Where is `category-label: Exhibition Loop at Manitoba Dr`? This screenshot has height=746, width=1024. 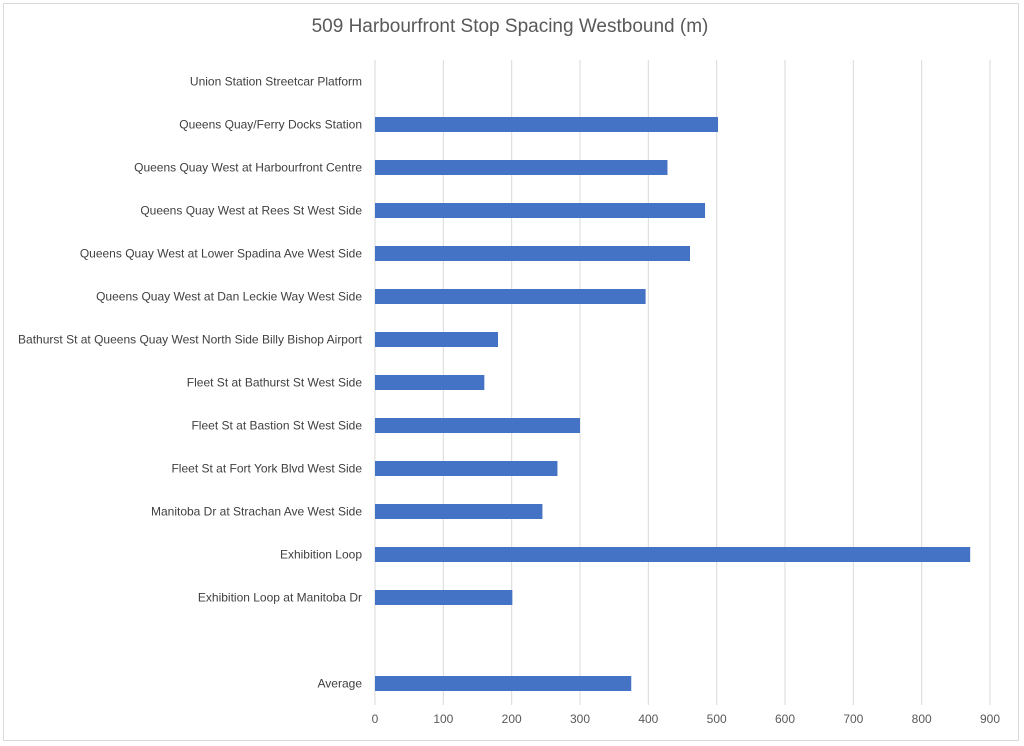 category-label: Exhibition Loop at Manitoba Dr is located at coordinates (280, 598).